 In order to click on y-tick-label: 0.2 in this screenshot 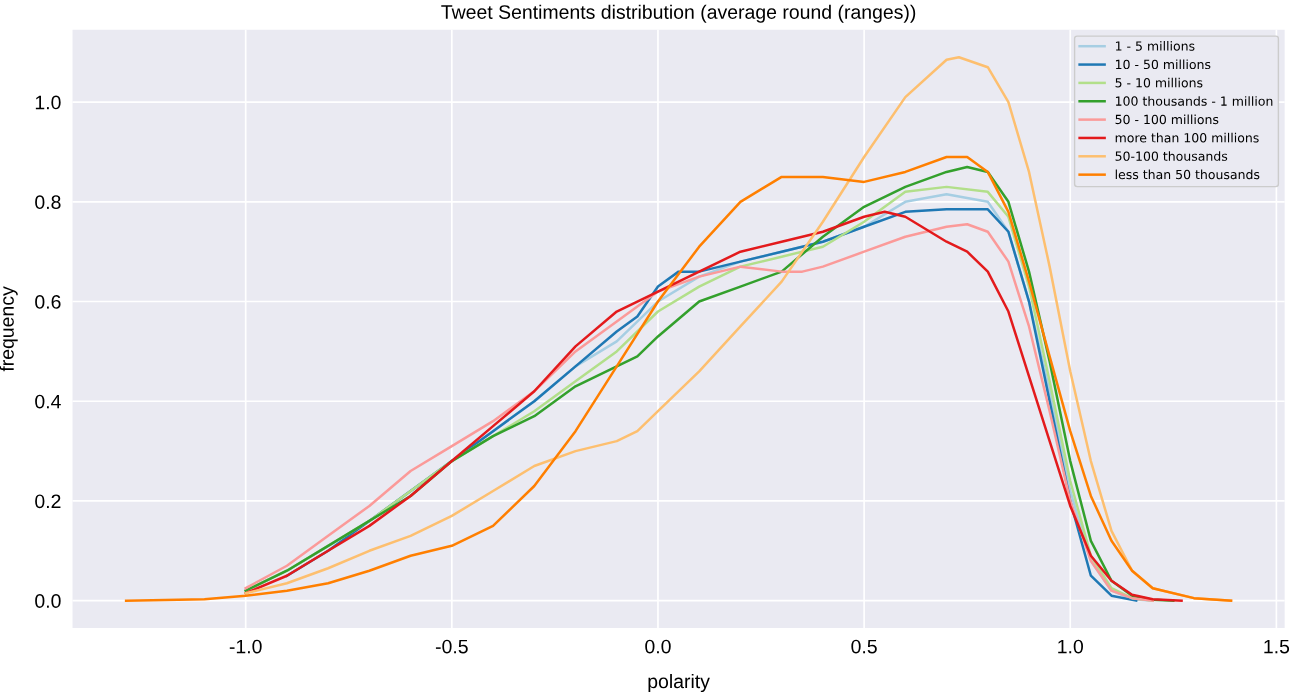, I will do `click(48, 501)`.